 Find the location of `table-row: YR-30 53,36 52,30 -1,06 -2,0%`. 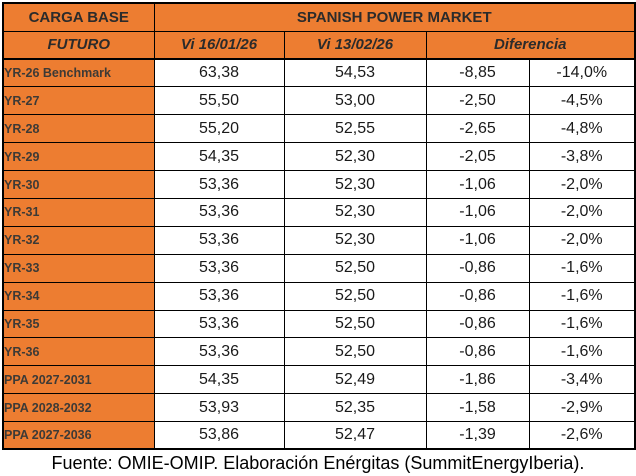

table-row: YR-30 53,36 52,30 -1,06 -2,0% is located at coordinates (319, 184).